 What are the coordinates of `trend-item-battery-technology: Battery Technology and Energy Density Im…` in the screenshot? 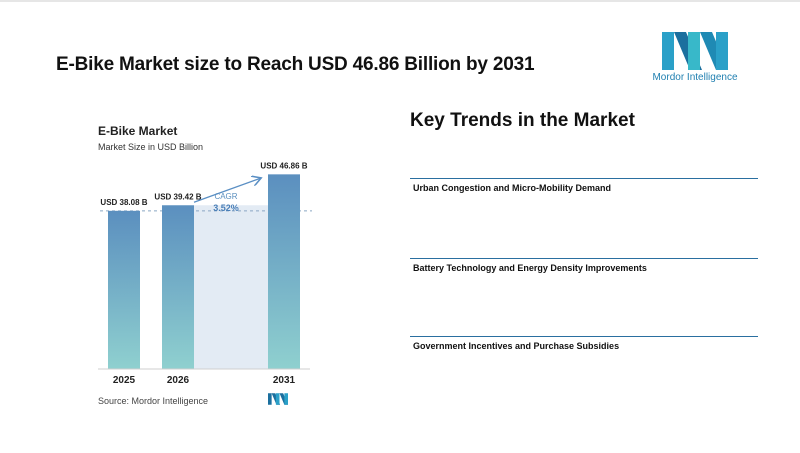 It's located at (584, 265).